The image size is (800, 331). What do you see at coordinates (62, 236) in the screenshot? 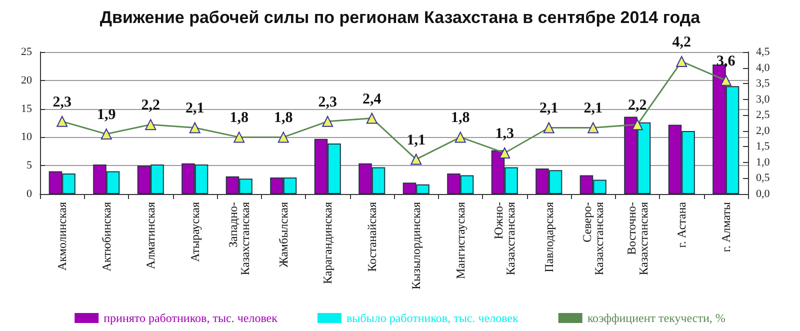
I see `x-tick-label: Акмолинская` at bounding box center [62, 236].